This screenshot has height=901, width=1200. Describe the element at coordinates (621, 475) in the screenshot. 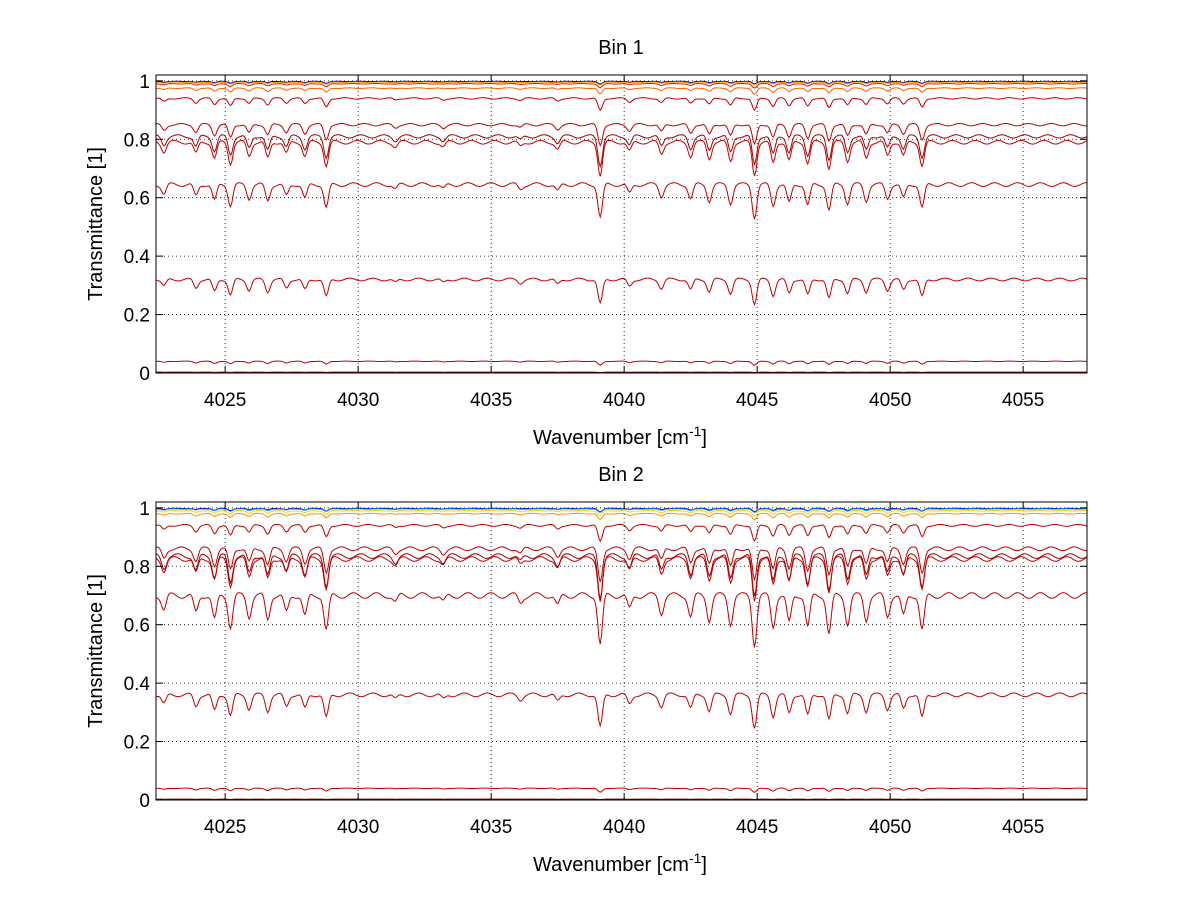

I see `chart-title: Bin 2` at that location.